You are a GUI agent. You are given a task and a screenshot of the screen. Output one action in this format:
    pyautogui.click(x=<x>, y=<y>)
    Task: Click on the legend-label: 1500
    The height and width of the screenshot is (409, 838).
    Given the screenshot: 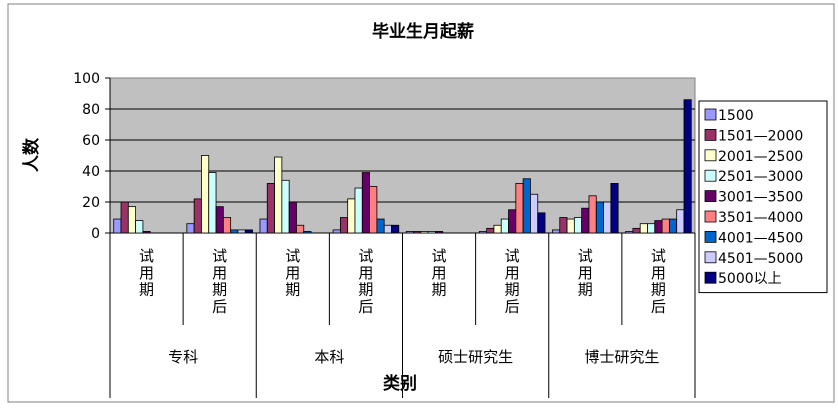 What is the action you would take?
    pyautogui.click(x=736, y=116)
    